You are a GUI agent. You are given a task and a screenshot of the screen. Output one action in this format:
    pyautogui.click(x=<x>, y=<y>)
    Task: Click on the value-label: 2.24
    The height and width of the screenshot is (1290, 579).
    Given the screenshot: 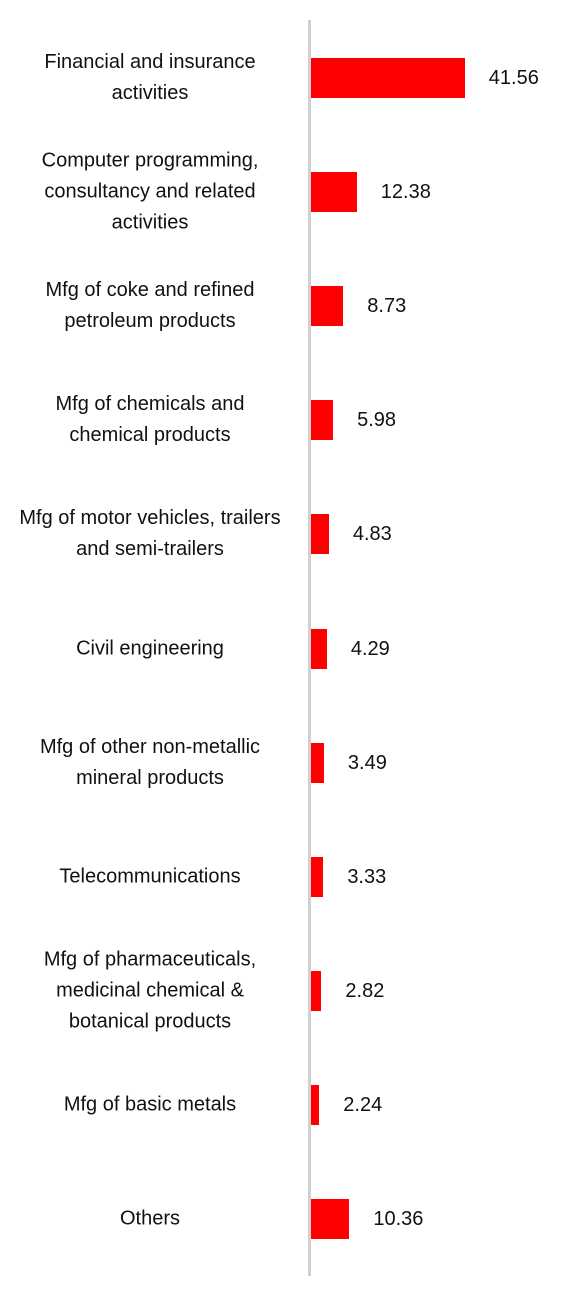 What is the action you would take?
    pyautogui.click(x=363, y=1104)
    